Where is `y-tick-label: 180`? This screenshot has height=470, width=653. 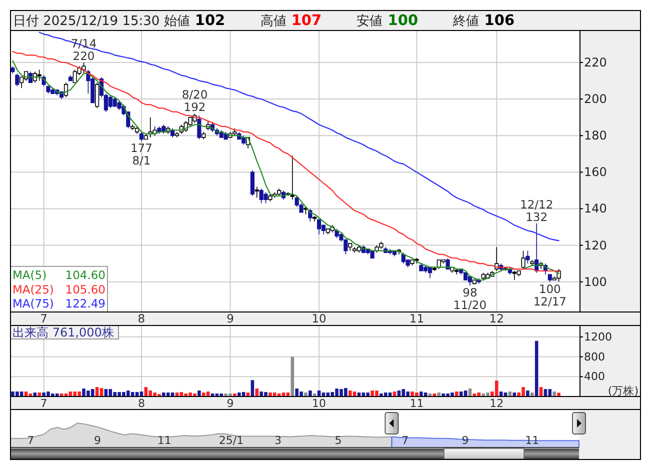
y-tick-label: 180 is located at coordinates (595, 135).